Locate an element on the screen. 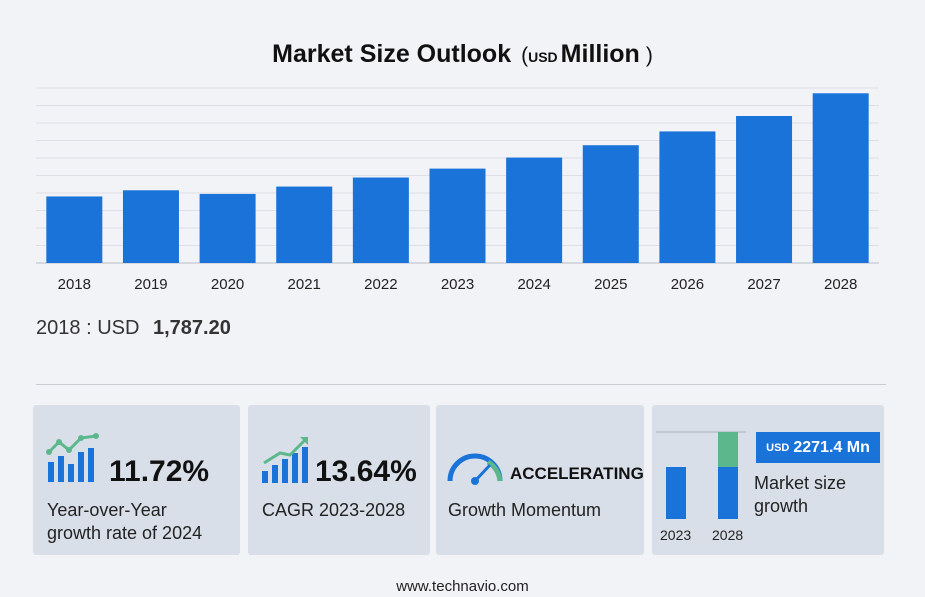 The image size is (925, 597). bar-2018 is located at coordinates (74, 229).